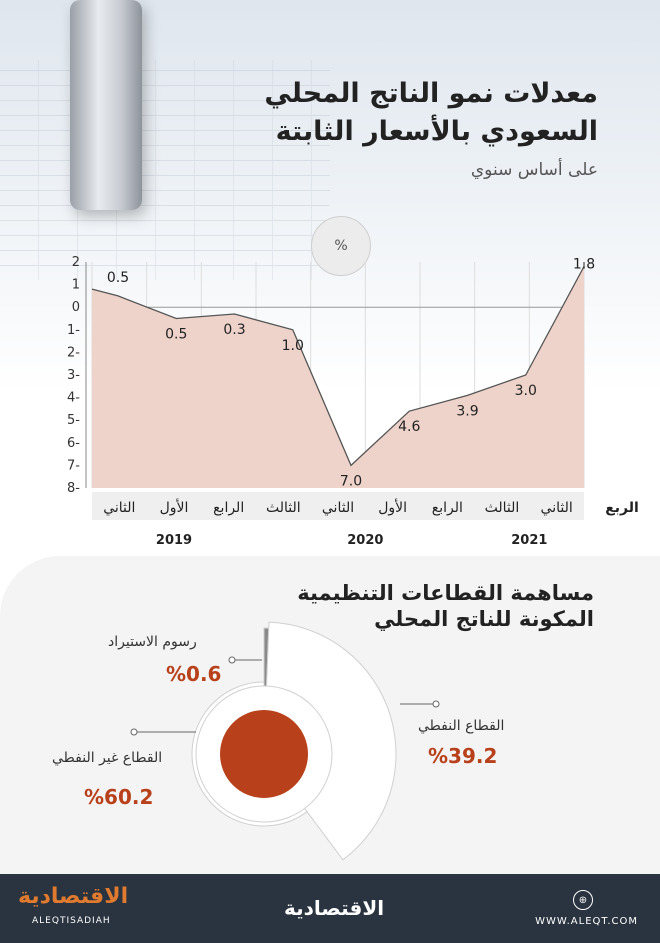 This screenshot has height=943, width=660. I want to click on y-tick-label: 1, so click(76, 285).